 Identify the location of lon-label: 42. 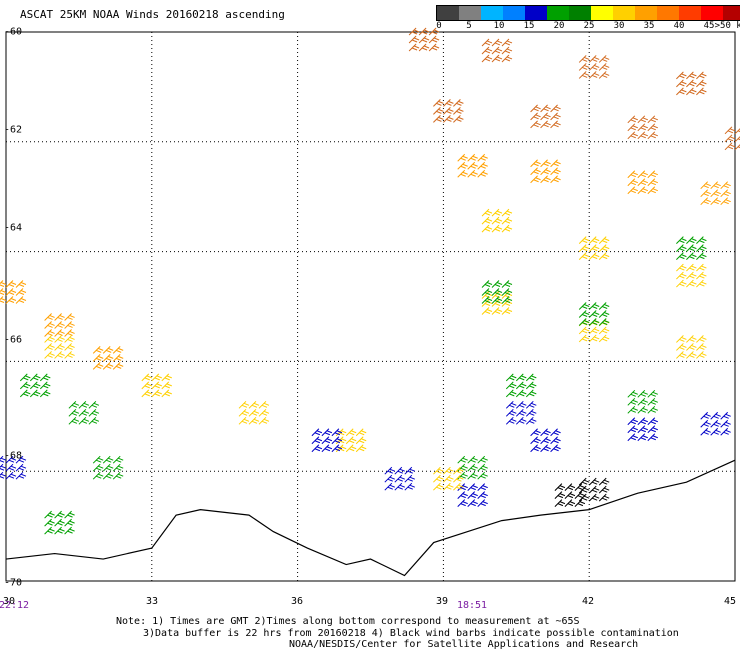
(588, 601).